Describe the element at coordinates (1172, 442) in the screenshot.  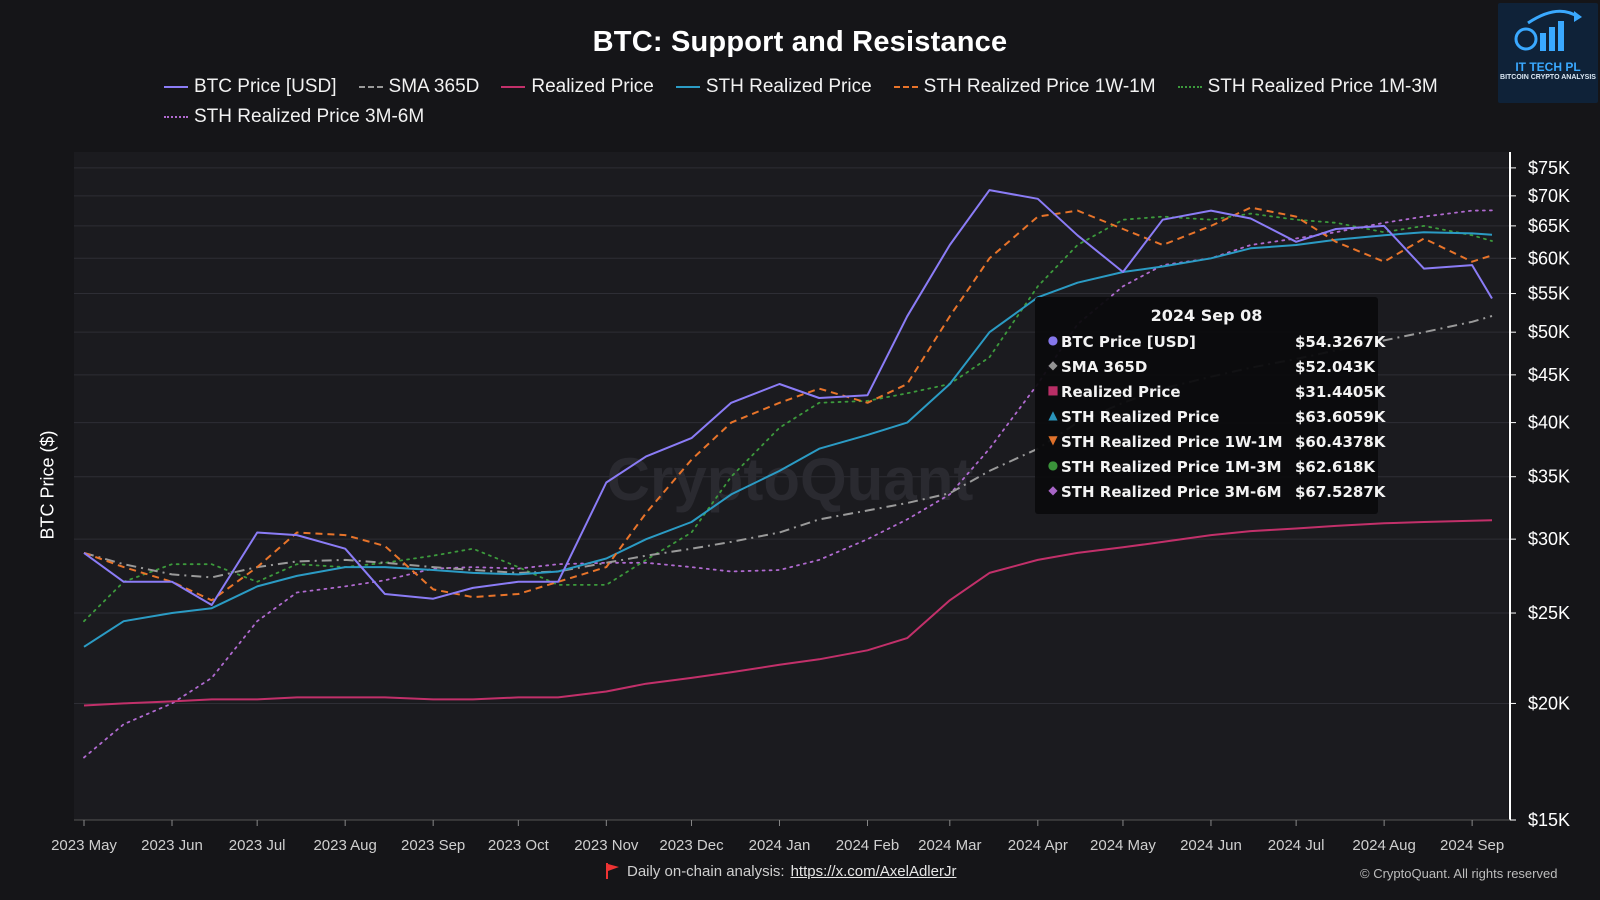
I see `tooltip-series-name: STH Realized Price 1W-1M` at that location.